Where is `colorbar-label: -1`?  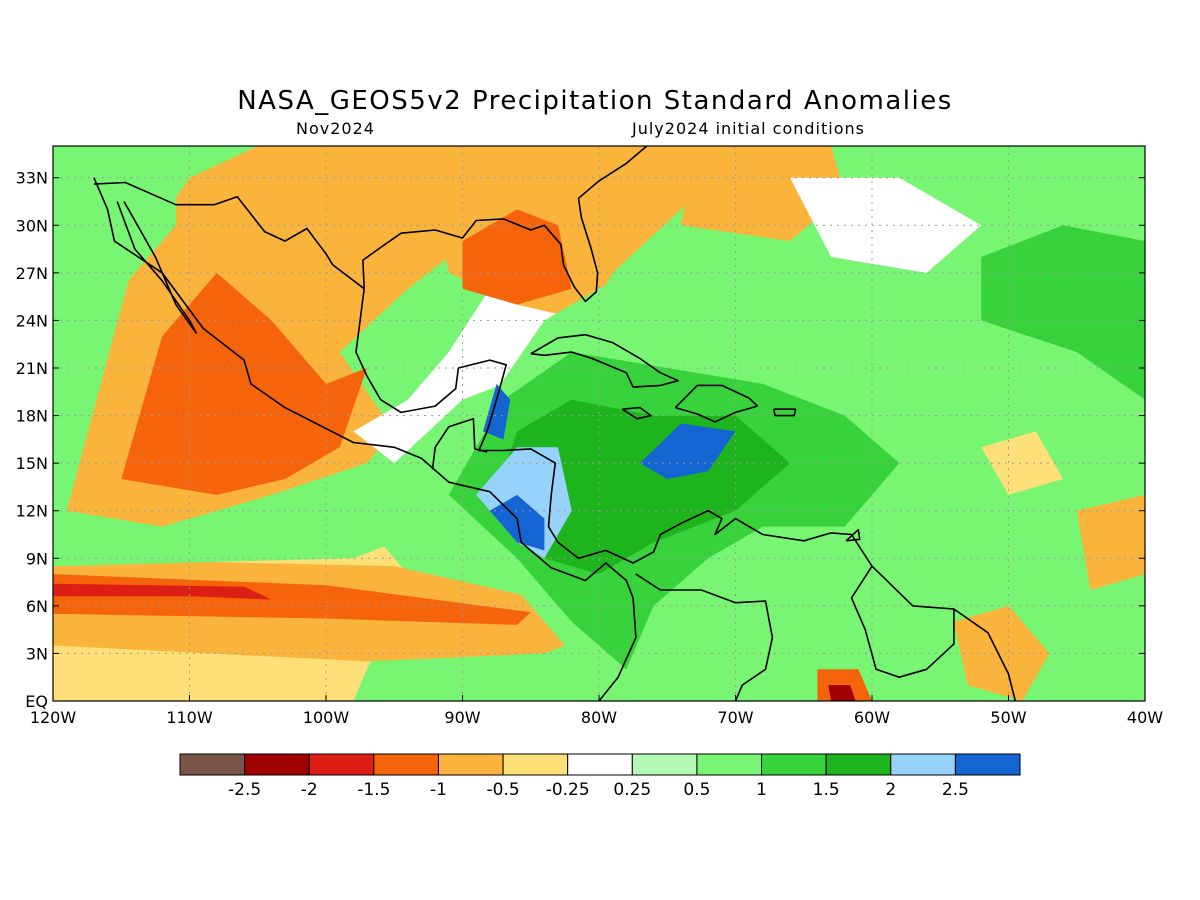 colorbar-label: -1 is located at coordinates (438, 790).